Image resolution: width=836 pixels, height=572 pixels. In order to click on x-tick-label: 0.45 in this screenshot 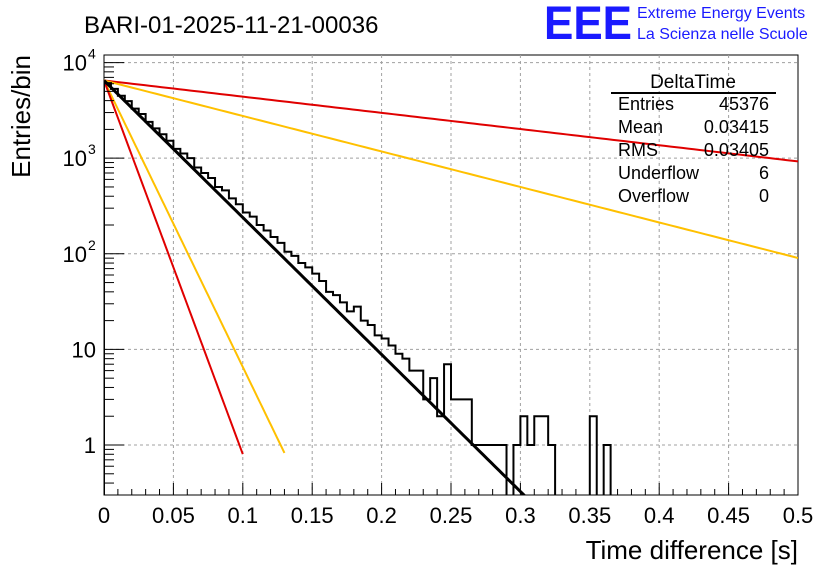, I will do `click(728, 515)`.